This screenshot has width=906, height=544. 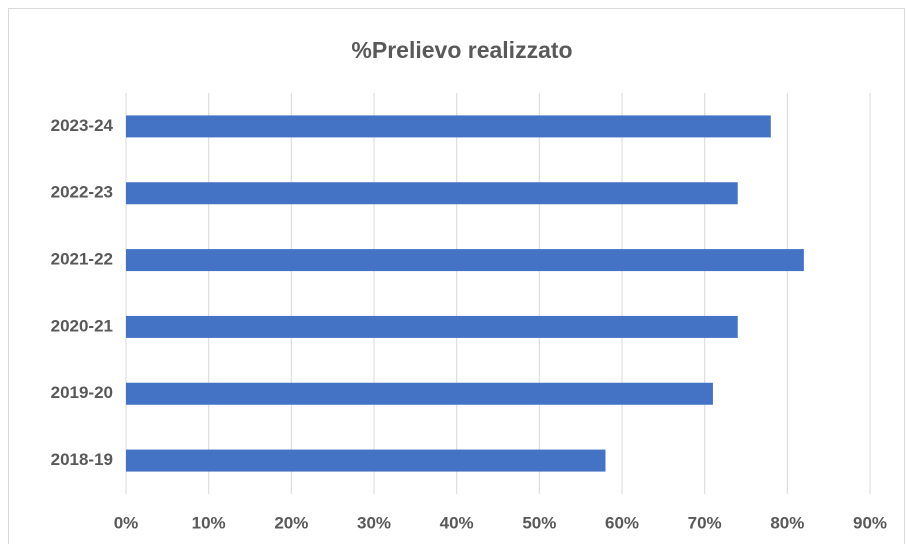 What do you see at coordinates (82, 192) in the screenshot?
I see `y-tick-label: 2022-23` at bounding box center [82, 192].